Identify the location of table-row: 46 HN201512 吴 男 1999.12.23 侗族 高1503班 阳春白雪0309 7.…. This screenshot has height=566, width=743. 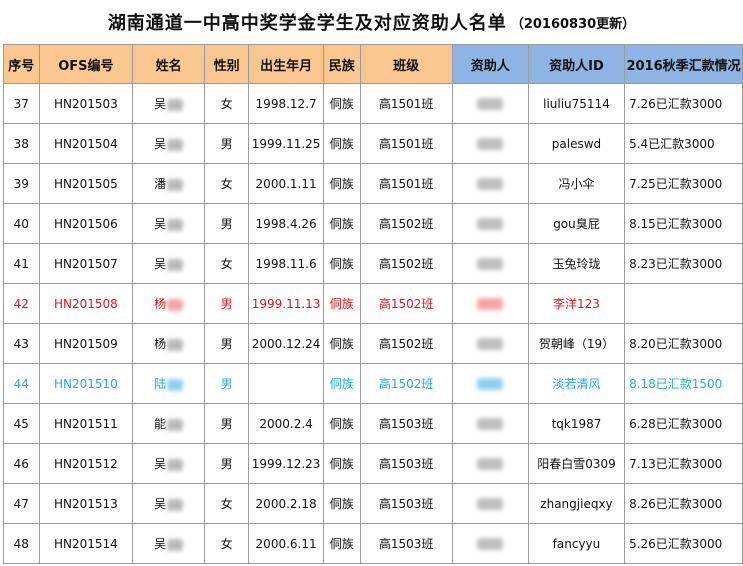
(373, 463).